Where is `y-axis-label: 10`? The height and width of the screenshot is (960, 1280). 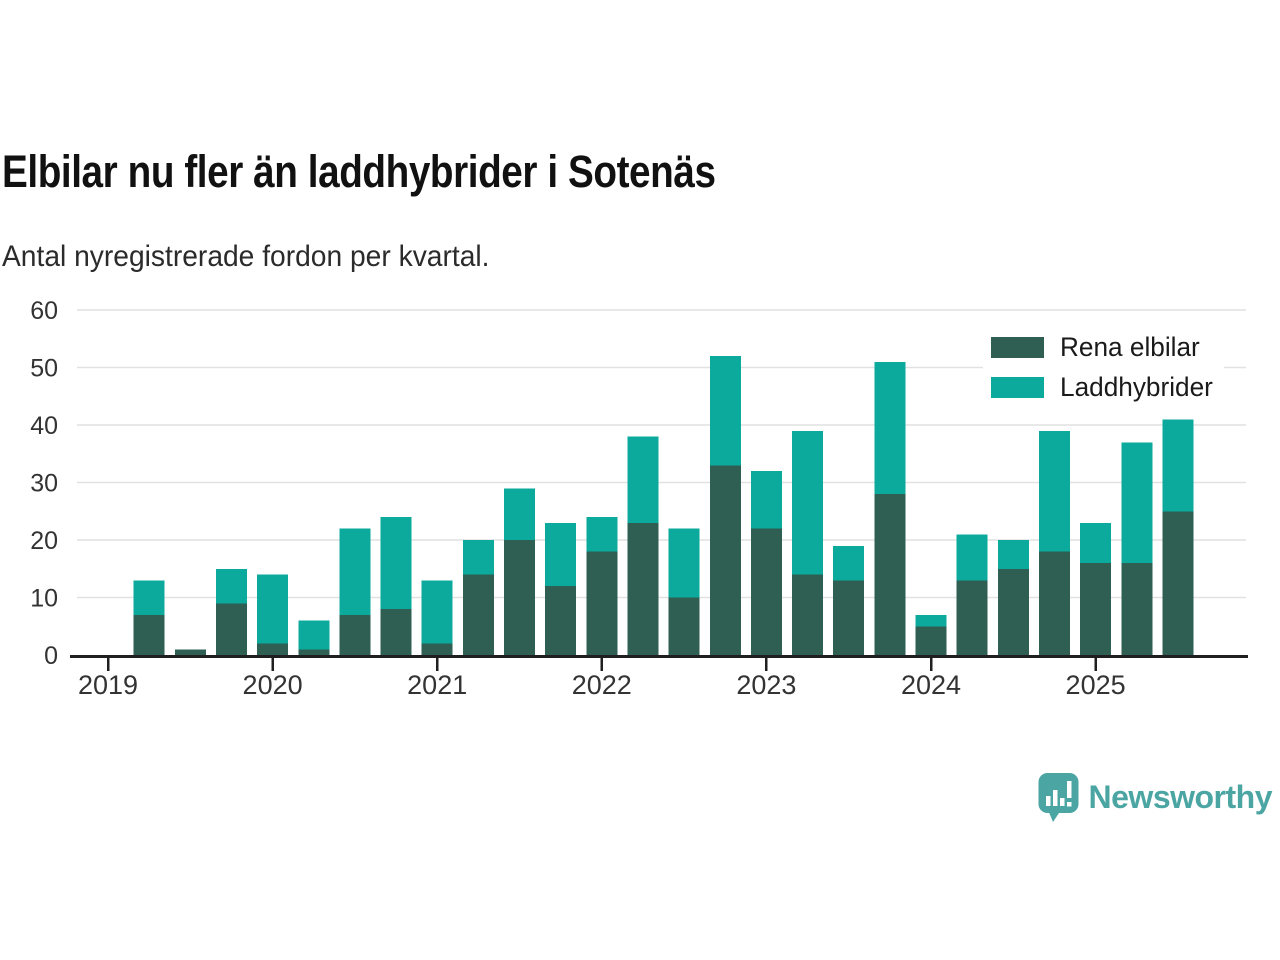 y-axis-label: 10 is located at coordinates (44, 599).